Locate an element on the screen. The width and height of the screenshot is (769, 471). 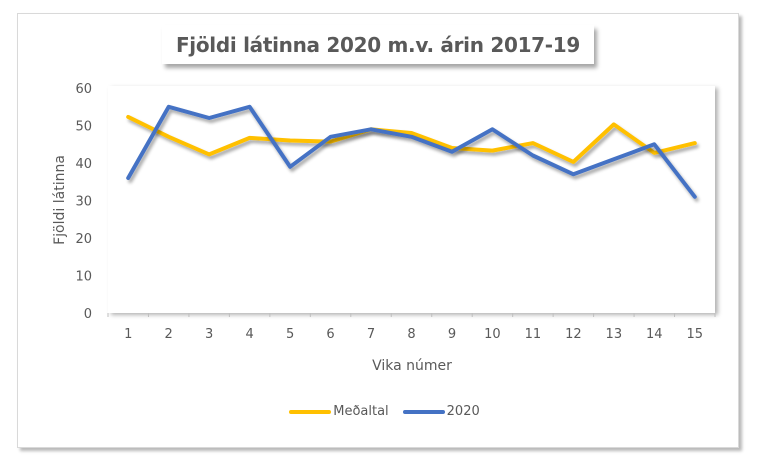
x-tick-label: 3 is located at coordinates (209, 334).